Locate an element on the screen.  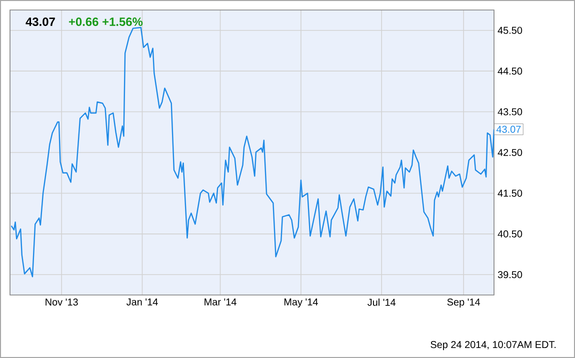
y-tick-label: 39.50 is located at coordinates (510, 274).